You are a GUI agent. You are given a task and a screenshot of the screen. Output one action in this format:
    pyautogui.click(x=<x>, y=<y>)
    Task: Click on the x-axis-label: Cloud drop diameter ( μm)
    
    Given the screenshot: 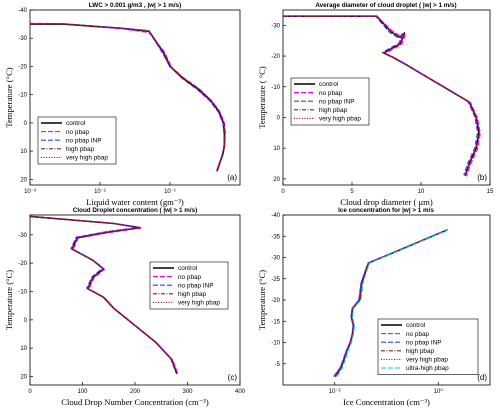 What is the action you would take?
    pyautogui.click(x=386, y=202)
    